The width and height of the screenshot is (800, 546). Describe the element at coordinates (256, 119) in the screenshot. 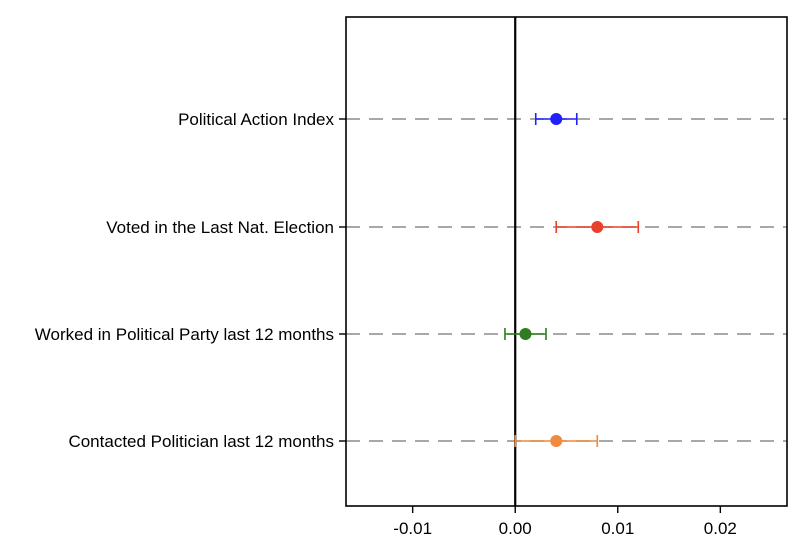

I see `category-label: Political Action Index` at that location.